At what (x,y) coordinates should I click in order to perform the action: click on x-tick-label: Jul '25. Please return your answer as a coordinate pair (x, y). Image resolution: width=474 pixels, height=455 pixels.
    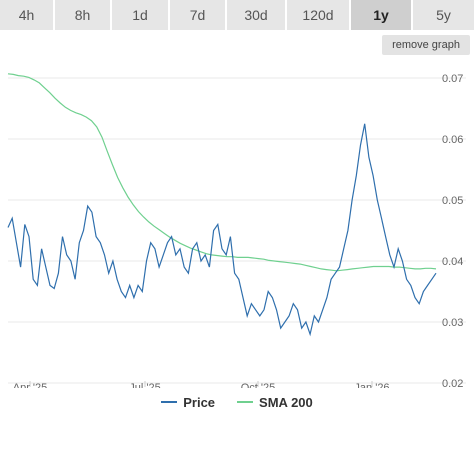
    Looking at the image, I should click on (144, 385).